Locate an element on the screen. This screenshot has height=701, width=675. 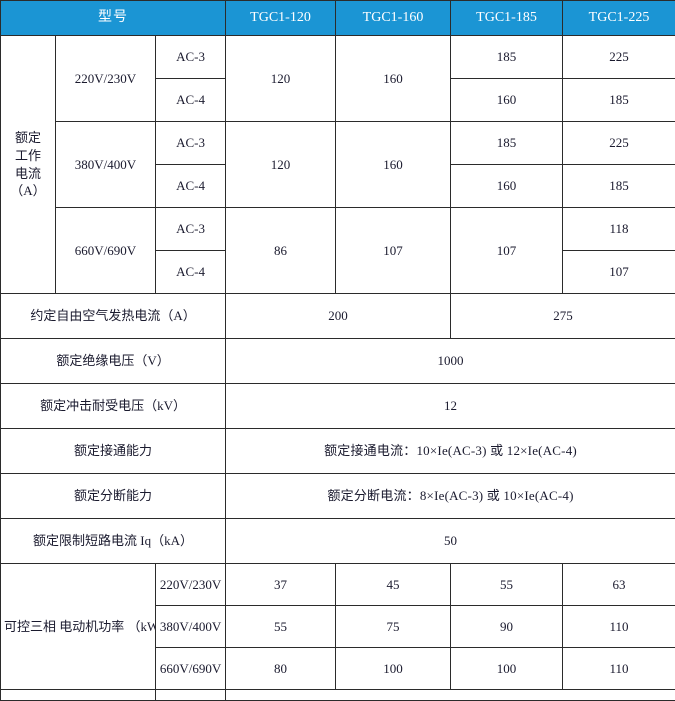
current-220v-ac3-tgc225: 225 is located at coordinates (619, 57).